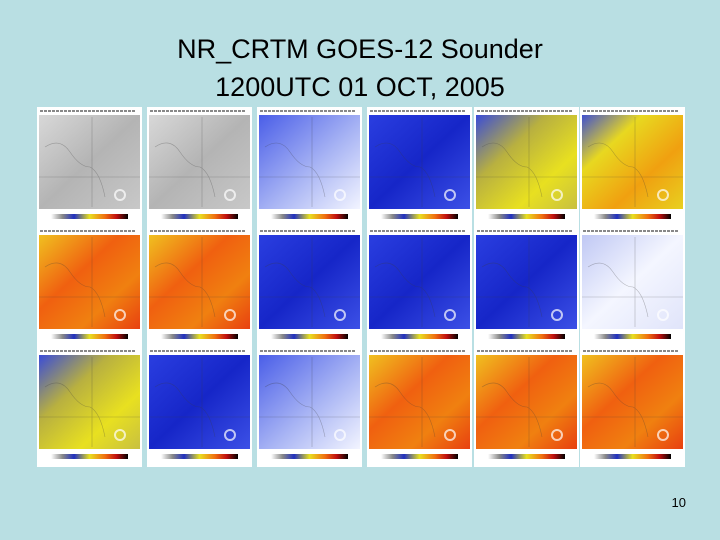 The width and height of the screenshot is (720, 540). What do you see at coordinates (360, 49) in the screenshot?
I see `title-line: NR_CRTM GOES-12 Sounder` at bounding box center [360, 49].